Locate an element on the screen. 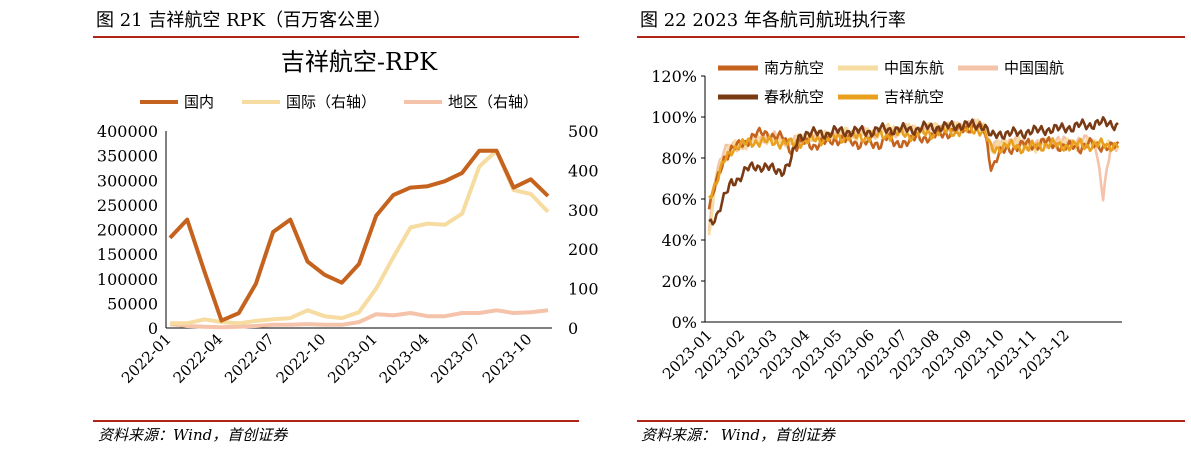 The height and width of the screenshot is (457, 1191). y-tick-label: 0% is located at coordinates (684, 322).